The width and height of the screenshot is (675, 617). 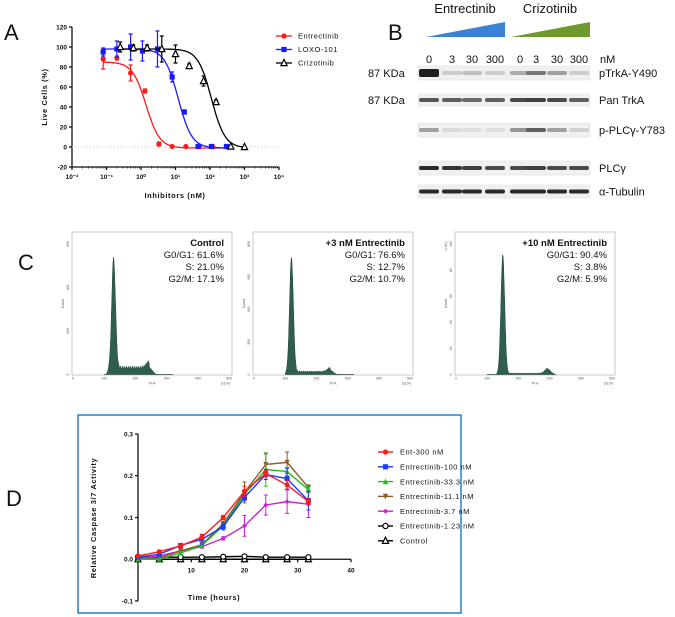 I want to click on d-y-tick-label: 0.2, so click(x=128, y=476).